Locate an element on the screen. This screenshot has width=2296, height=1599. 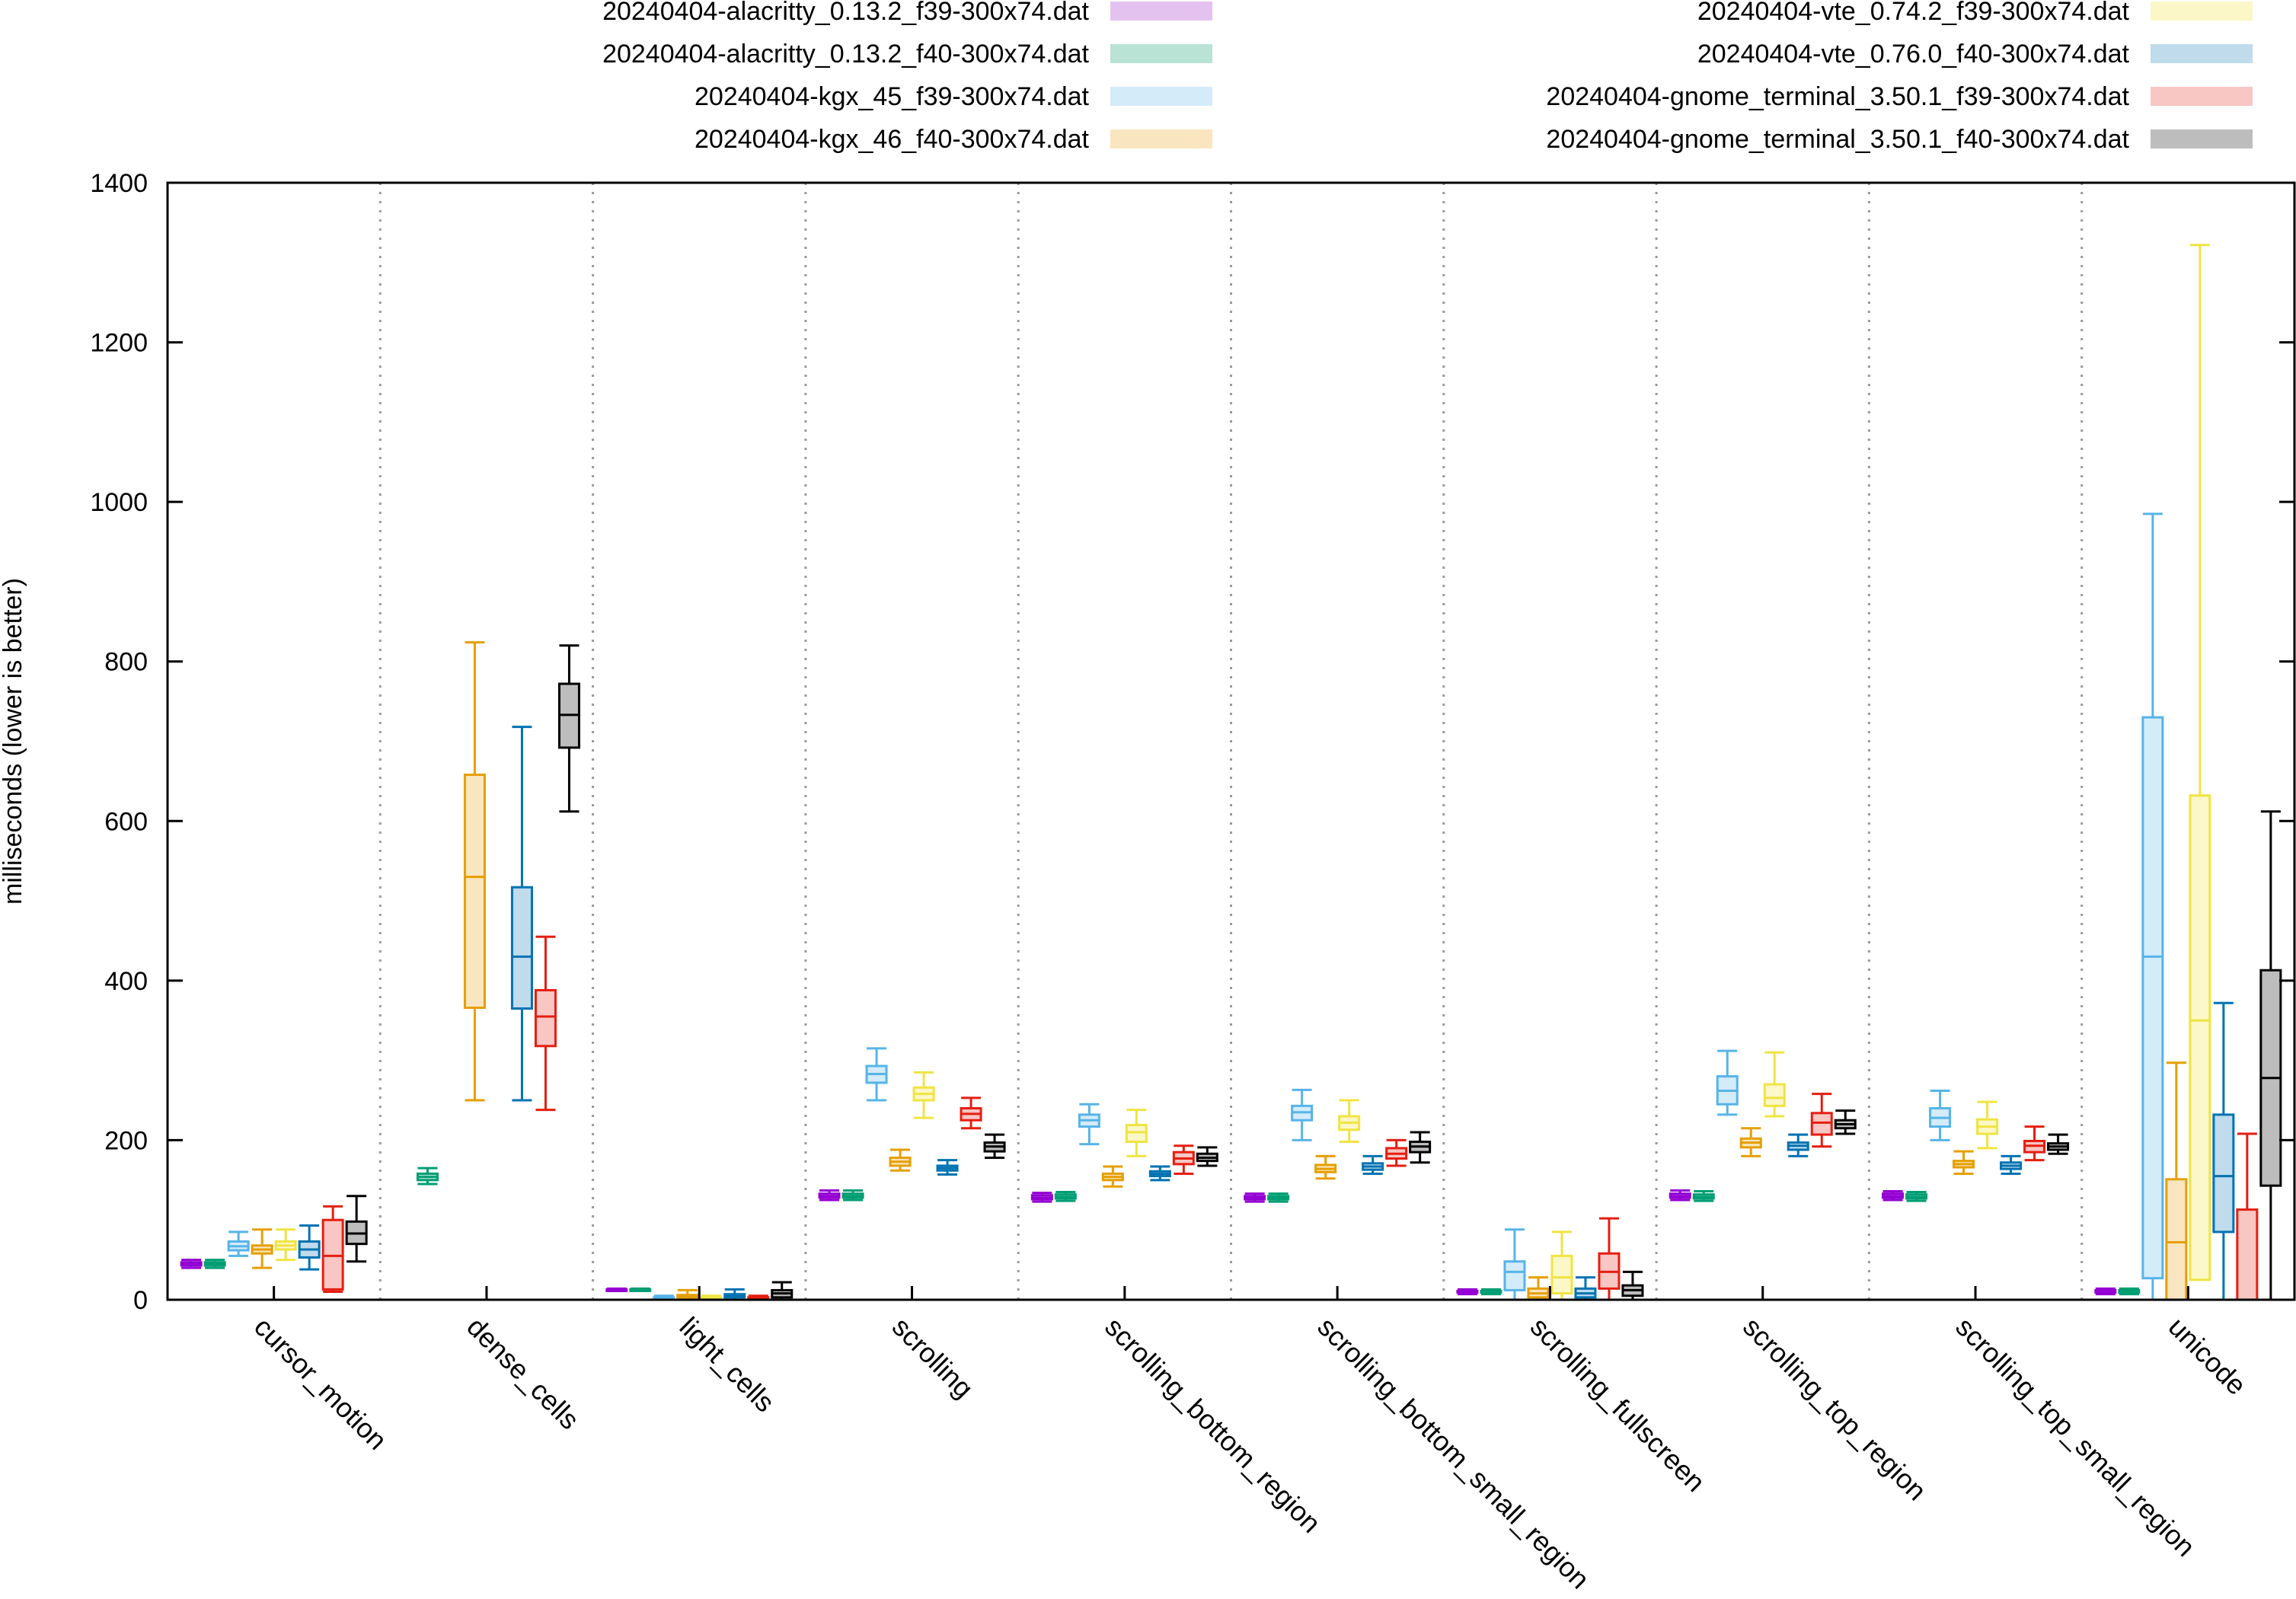
legend-item: 20240404-alacritty_0.13.2_f39-300x74.dat is located at coordinates (907, 13).